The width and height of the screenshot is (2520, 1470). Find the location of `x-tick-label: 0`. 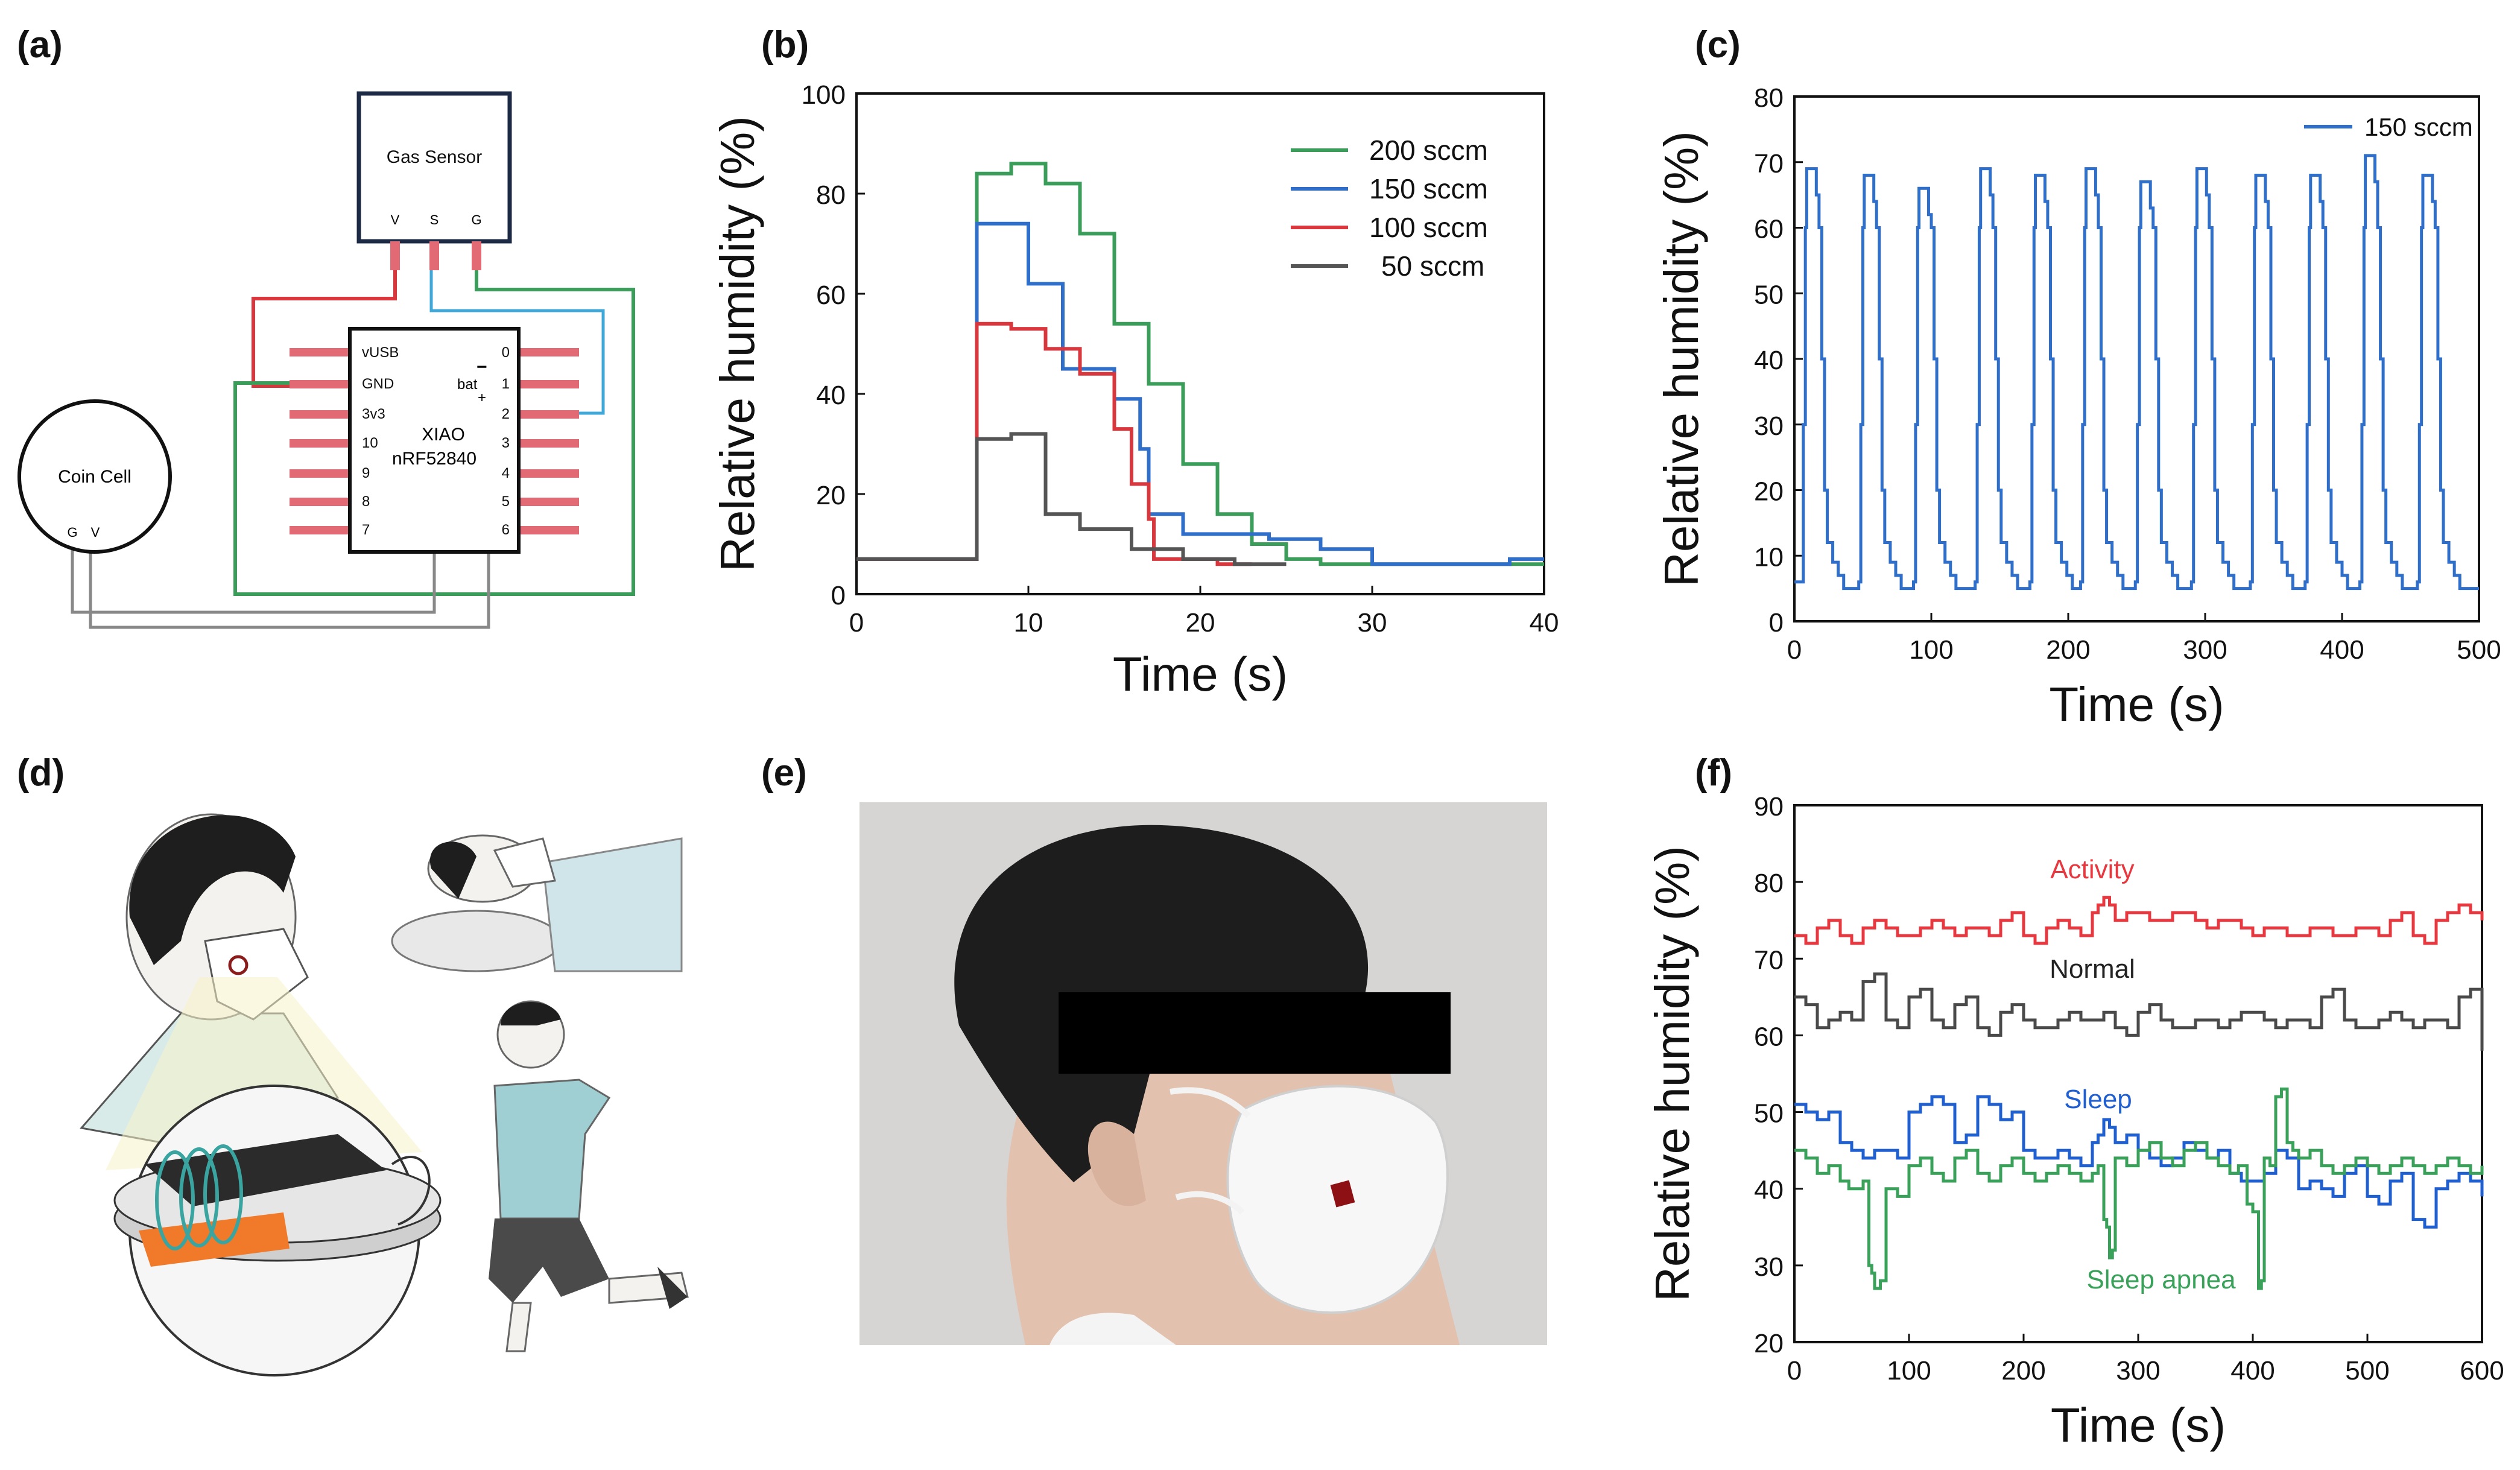

x-tick-label: 0 is located at coordinates (857, 623).